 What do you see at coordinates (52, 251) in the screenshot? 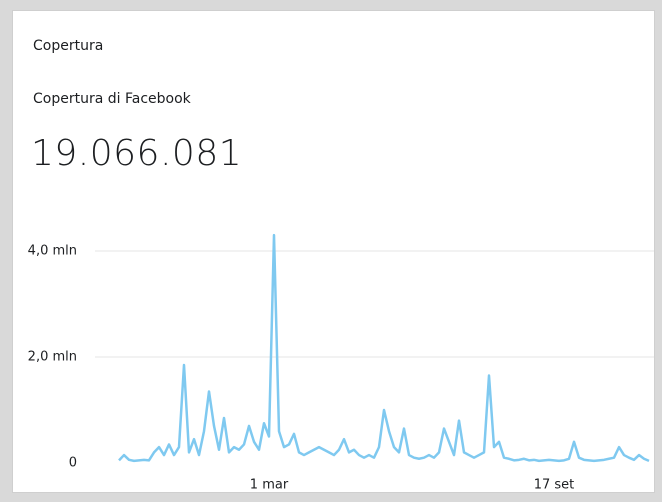
I see `y-tick-label: 4,0 mln` at bounding box center [52, 251].